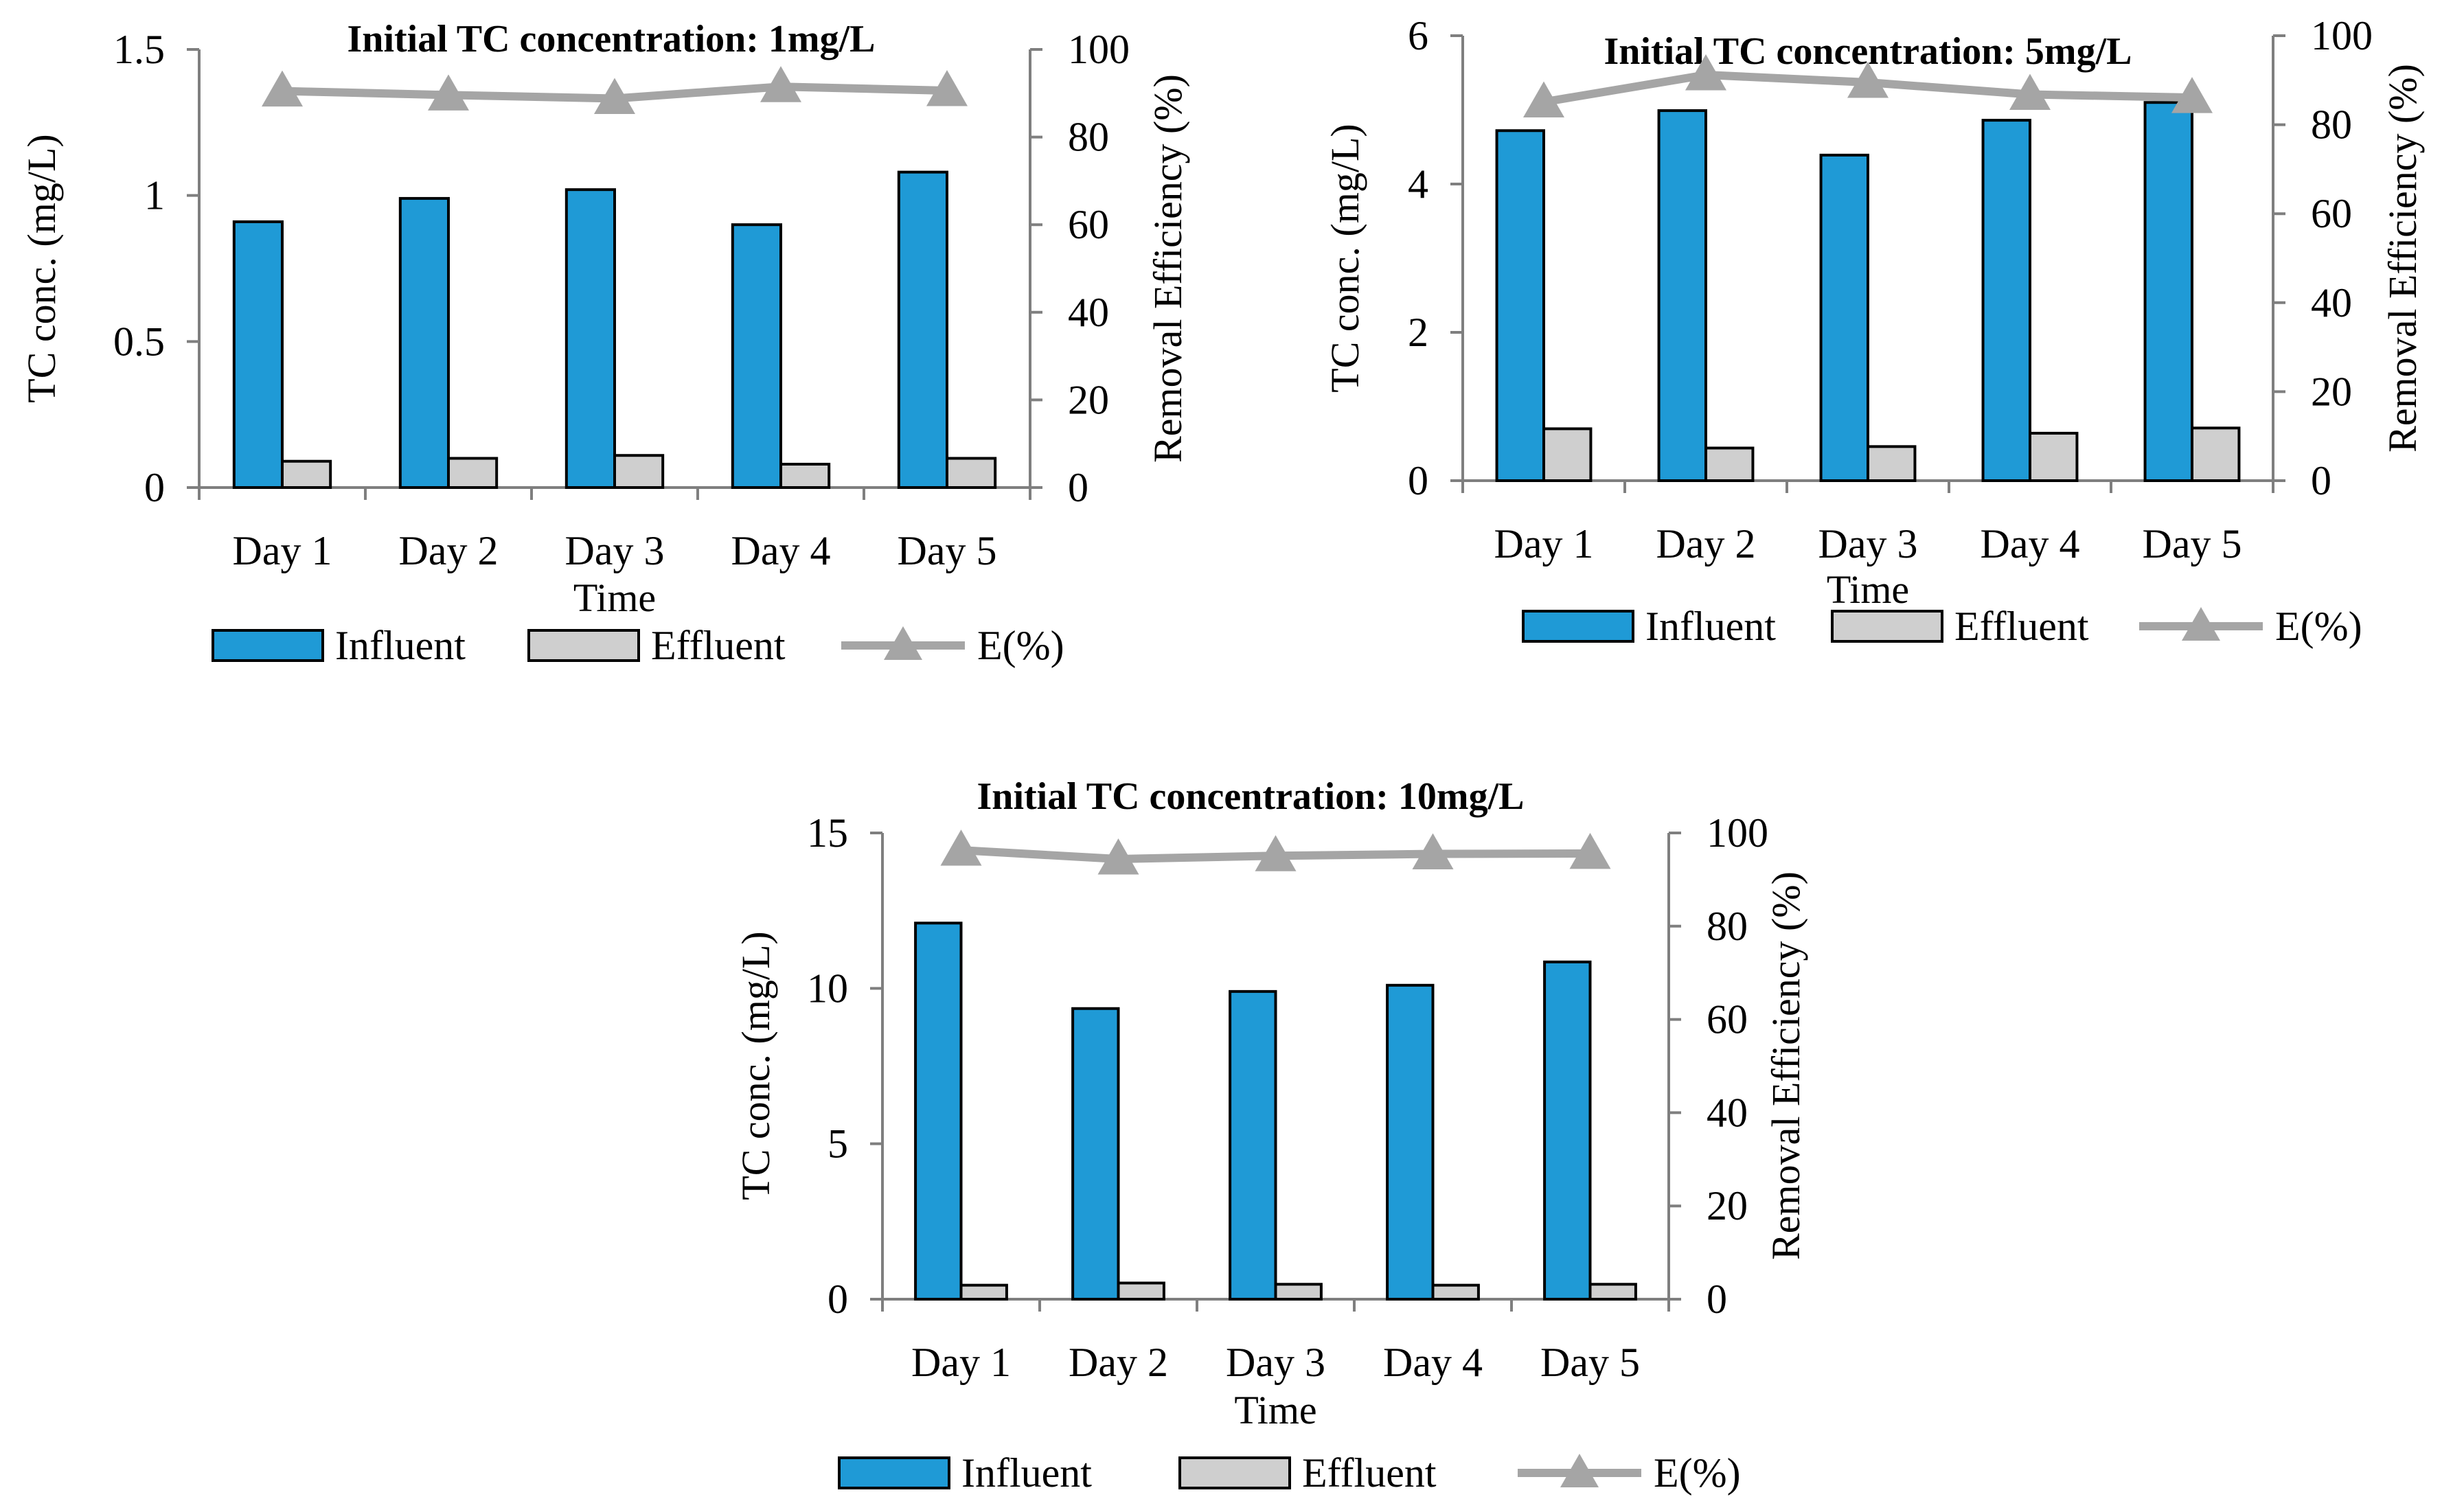 Image resolution: width=2464 pixels, height=1510 pixels. I want to click on legend-label-efficiency: E(%), so click(2318, 626).